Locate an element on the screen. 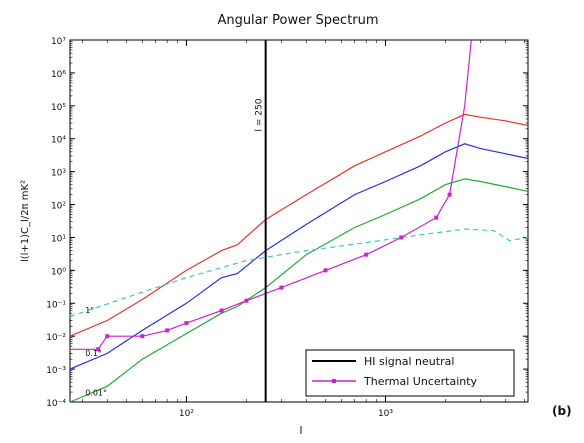 The image size is (584, 443). x-tick-label: 10² is located at coordinates (186, 414).